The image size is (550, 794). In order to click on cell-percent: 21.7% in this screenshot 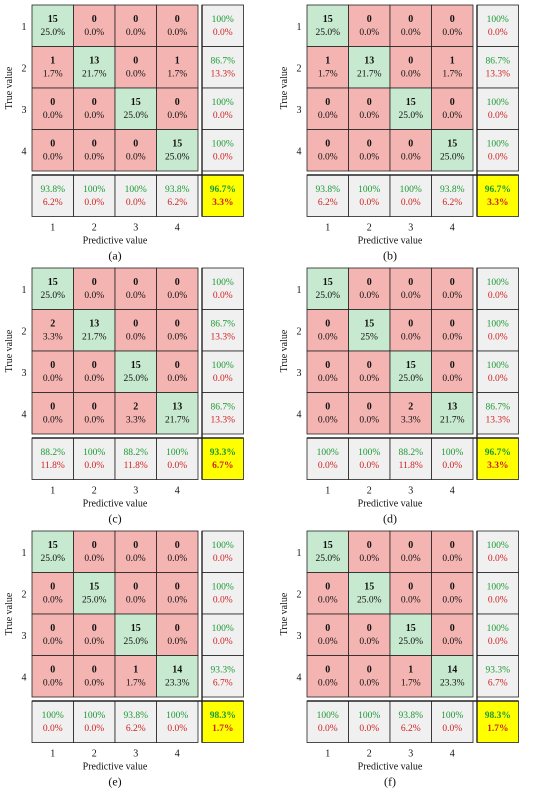, I will do `click(177, 421)`.